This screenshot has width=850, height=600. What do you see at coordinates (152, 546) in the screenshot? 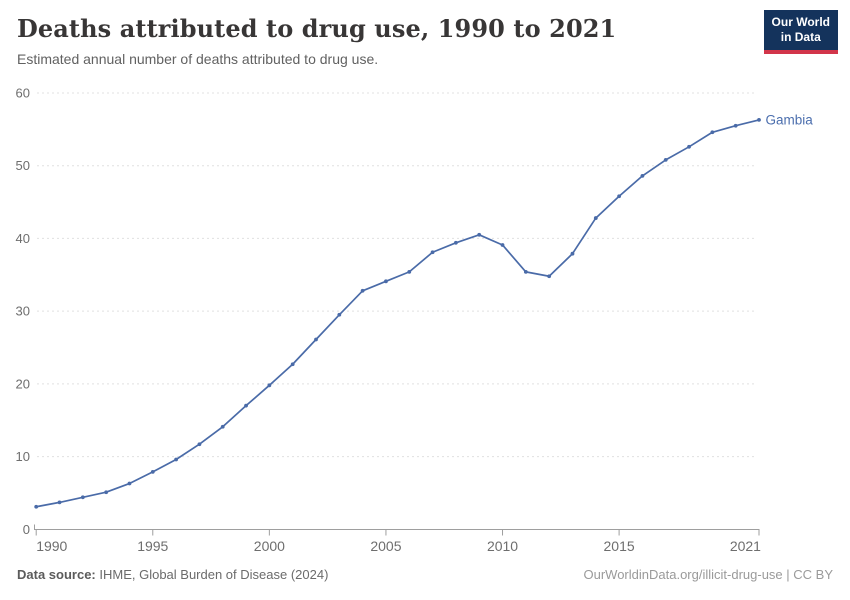
I see `x-tick-label-1995: 1995` at bounding box center [152, 546].